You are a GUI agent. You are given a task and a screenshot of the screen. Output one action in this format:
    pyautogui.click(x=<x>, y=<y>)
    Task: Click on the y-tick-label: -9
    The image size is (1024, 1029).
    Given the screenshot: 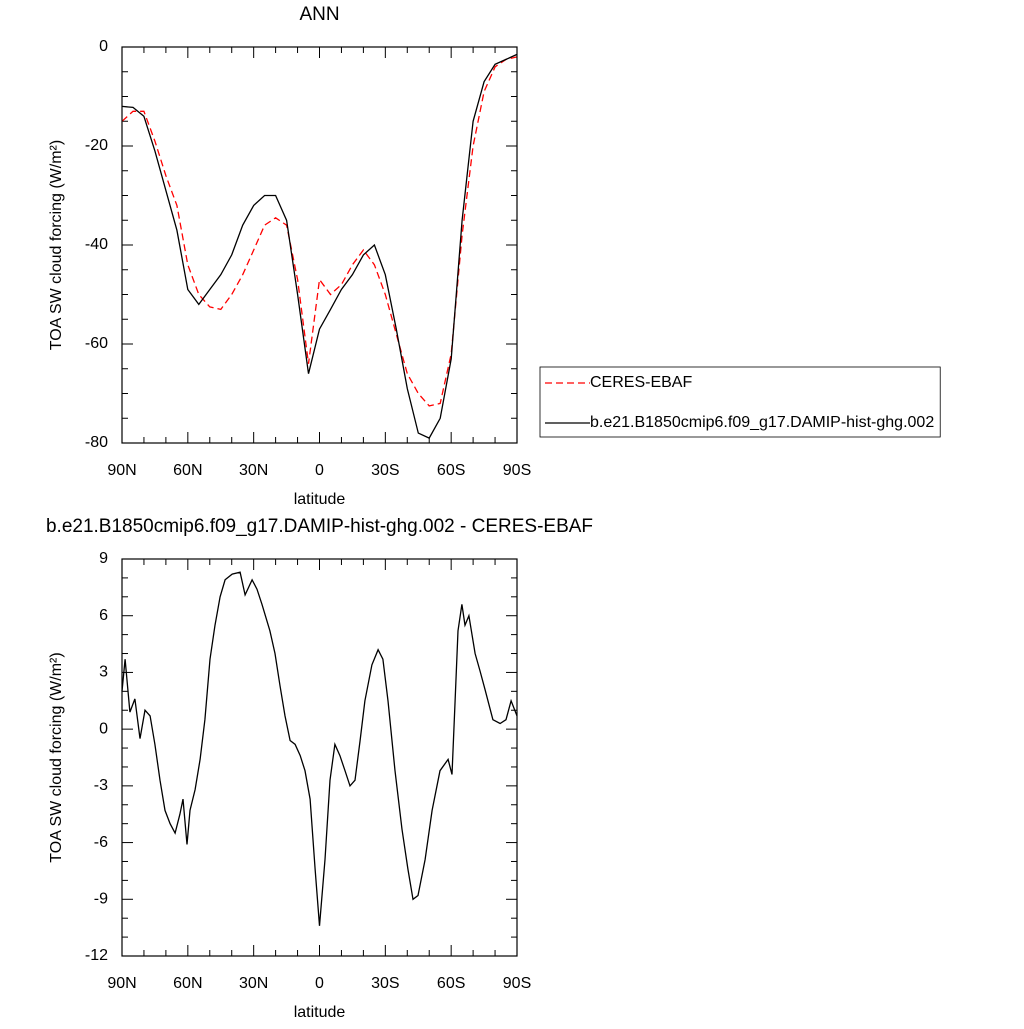 What is the action you would take?
    pyautogui.click(x=101, y=899)
    